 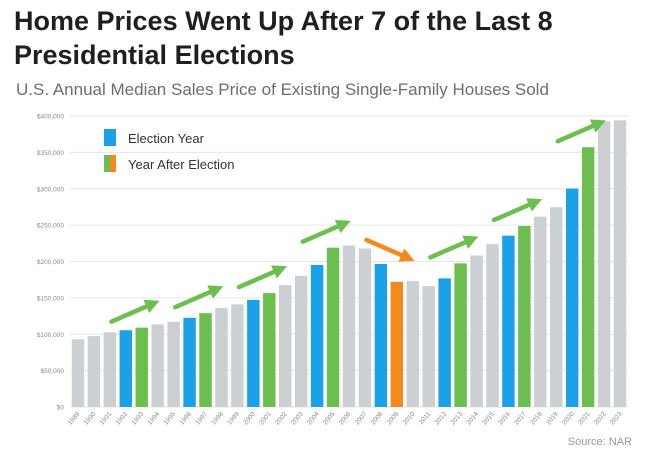 I want to click on x-tick-label: 1994, so click(x=154, y=418).